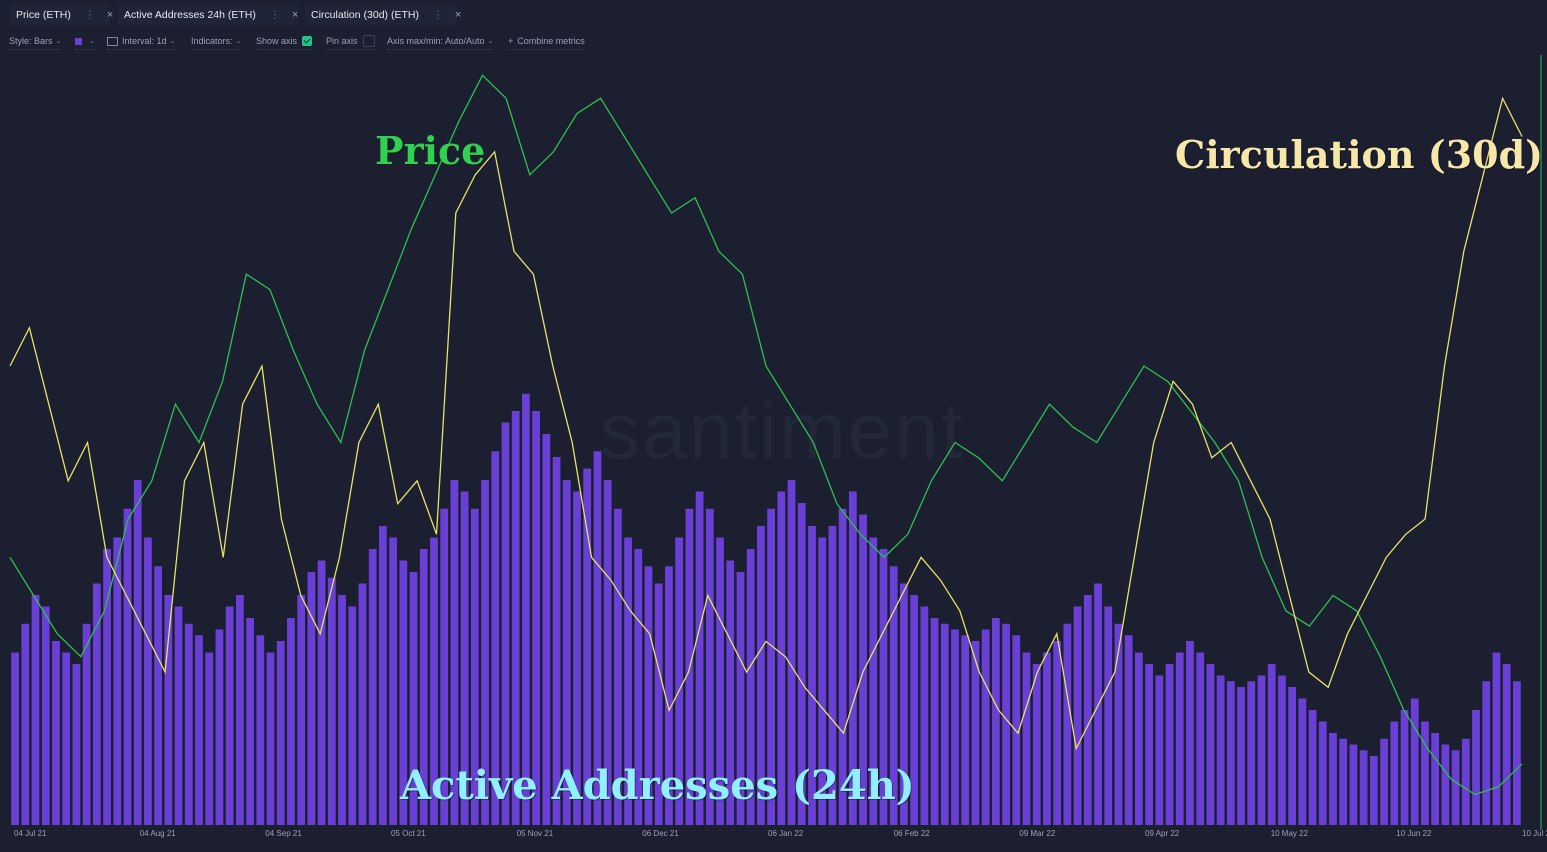  What do you see at coordinates (78, 41) in the screenshot?
I see `color-swatch-icon` at bounding box center [78, 41].